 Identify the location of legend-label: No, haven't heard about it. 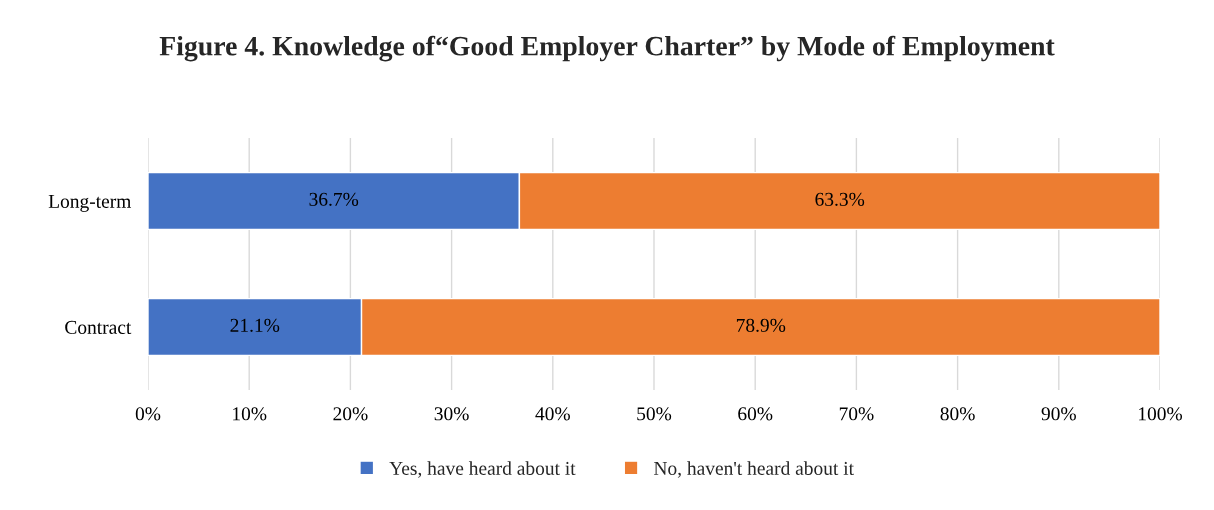
(753, 469).